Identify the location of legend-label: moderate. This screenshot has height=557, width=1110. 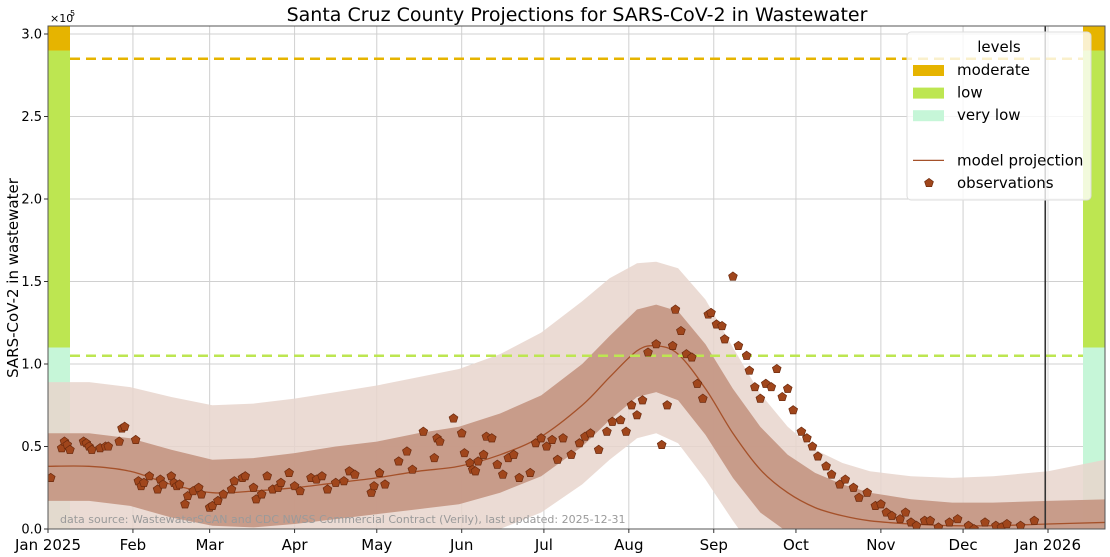
(993, 70).